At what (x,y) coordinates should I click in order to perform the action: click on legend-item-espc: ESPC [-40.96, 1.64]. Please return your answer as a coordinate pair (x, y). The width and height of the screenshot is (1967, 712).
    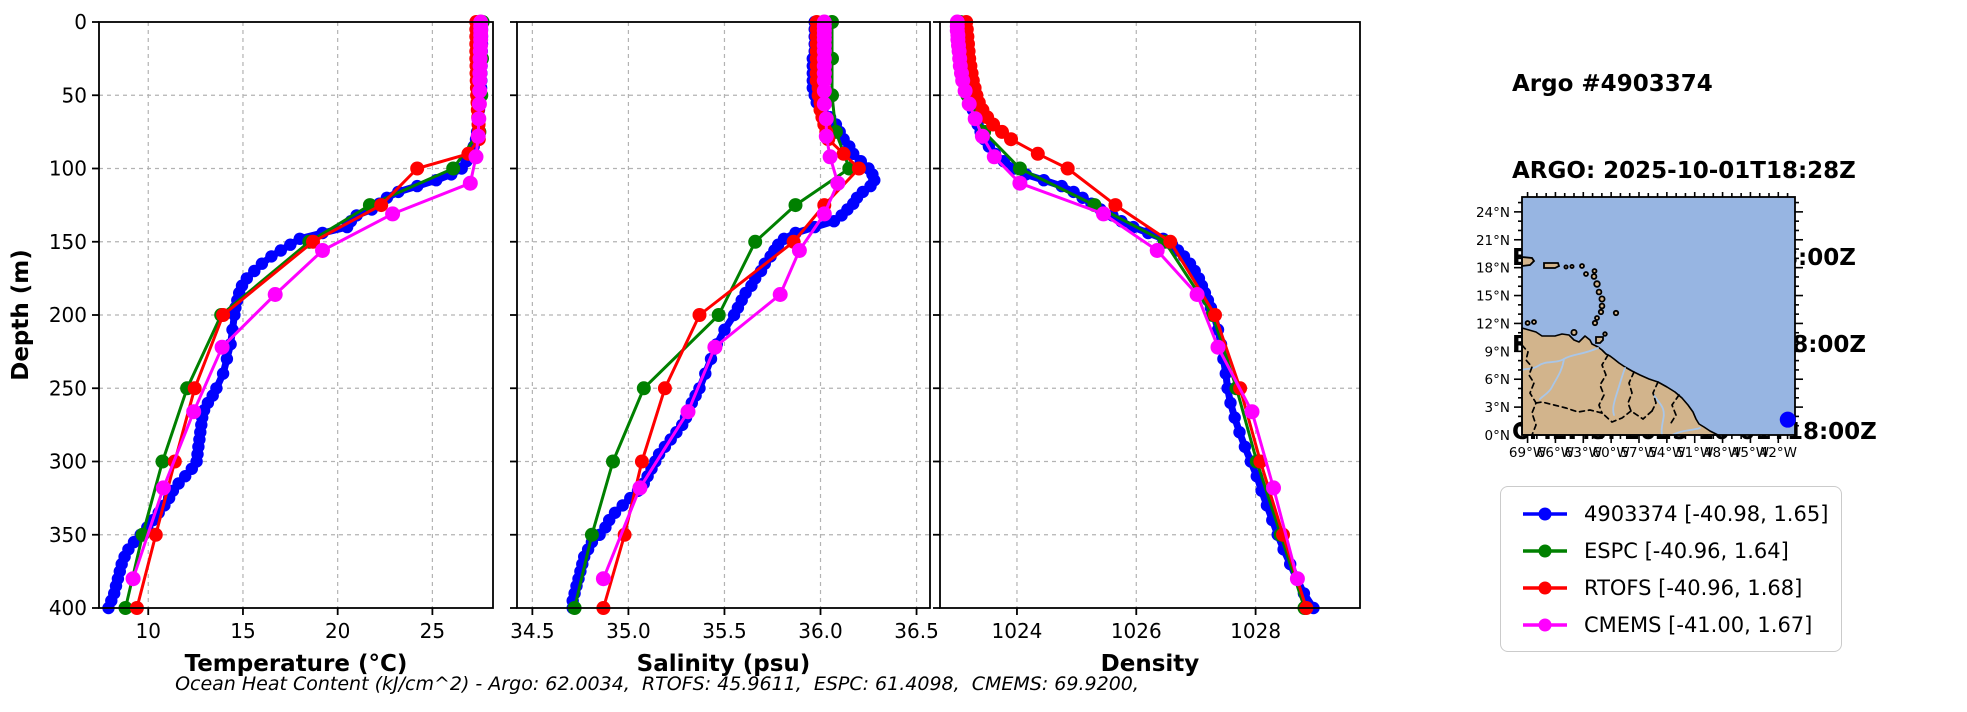
    Looking at the image, I should click on (1678, 550).